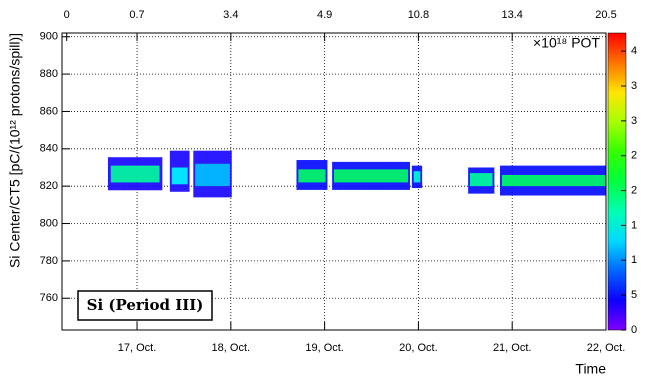 This screenshot has width=650, height=383. Describe the element at coordinates (49, 149) in the screenshot. I see `y-tick-label: 840` at that location.